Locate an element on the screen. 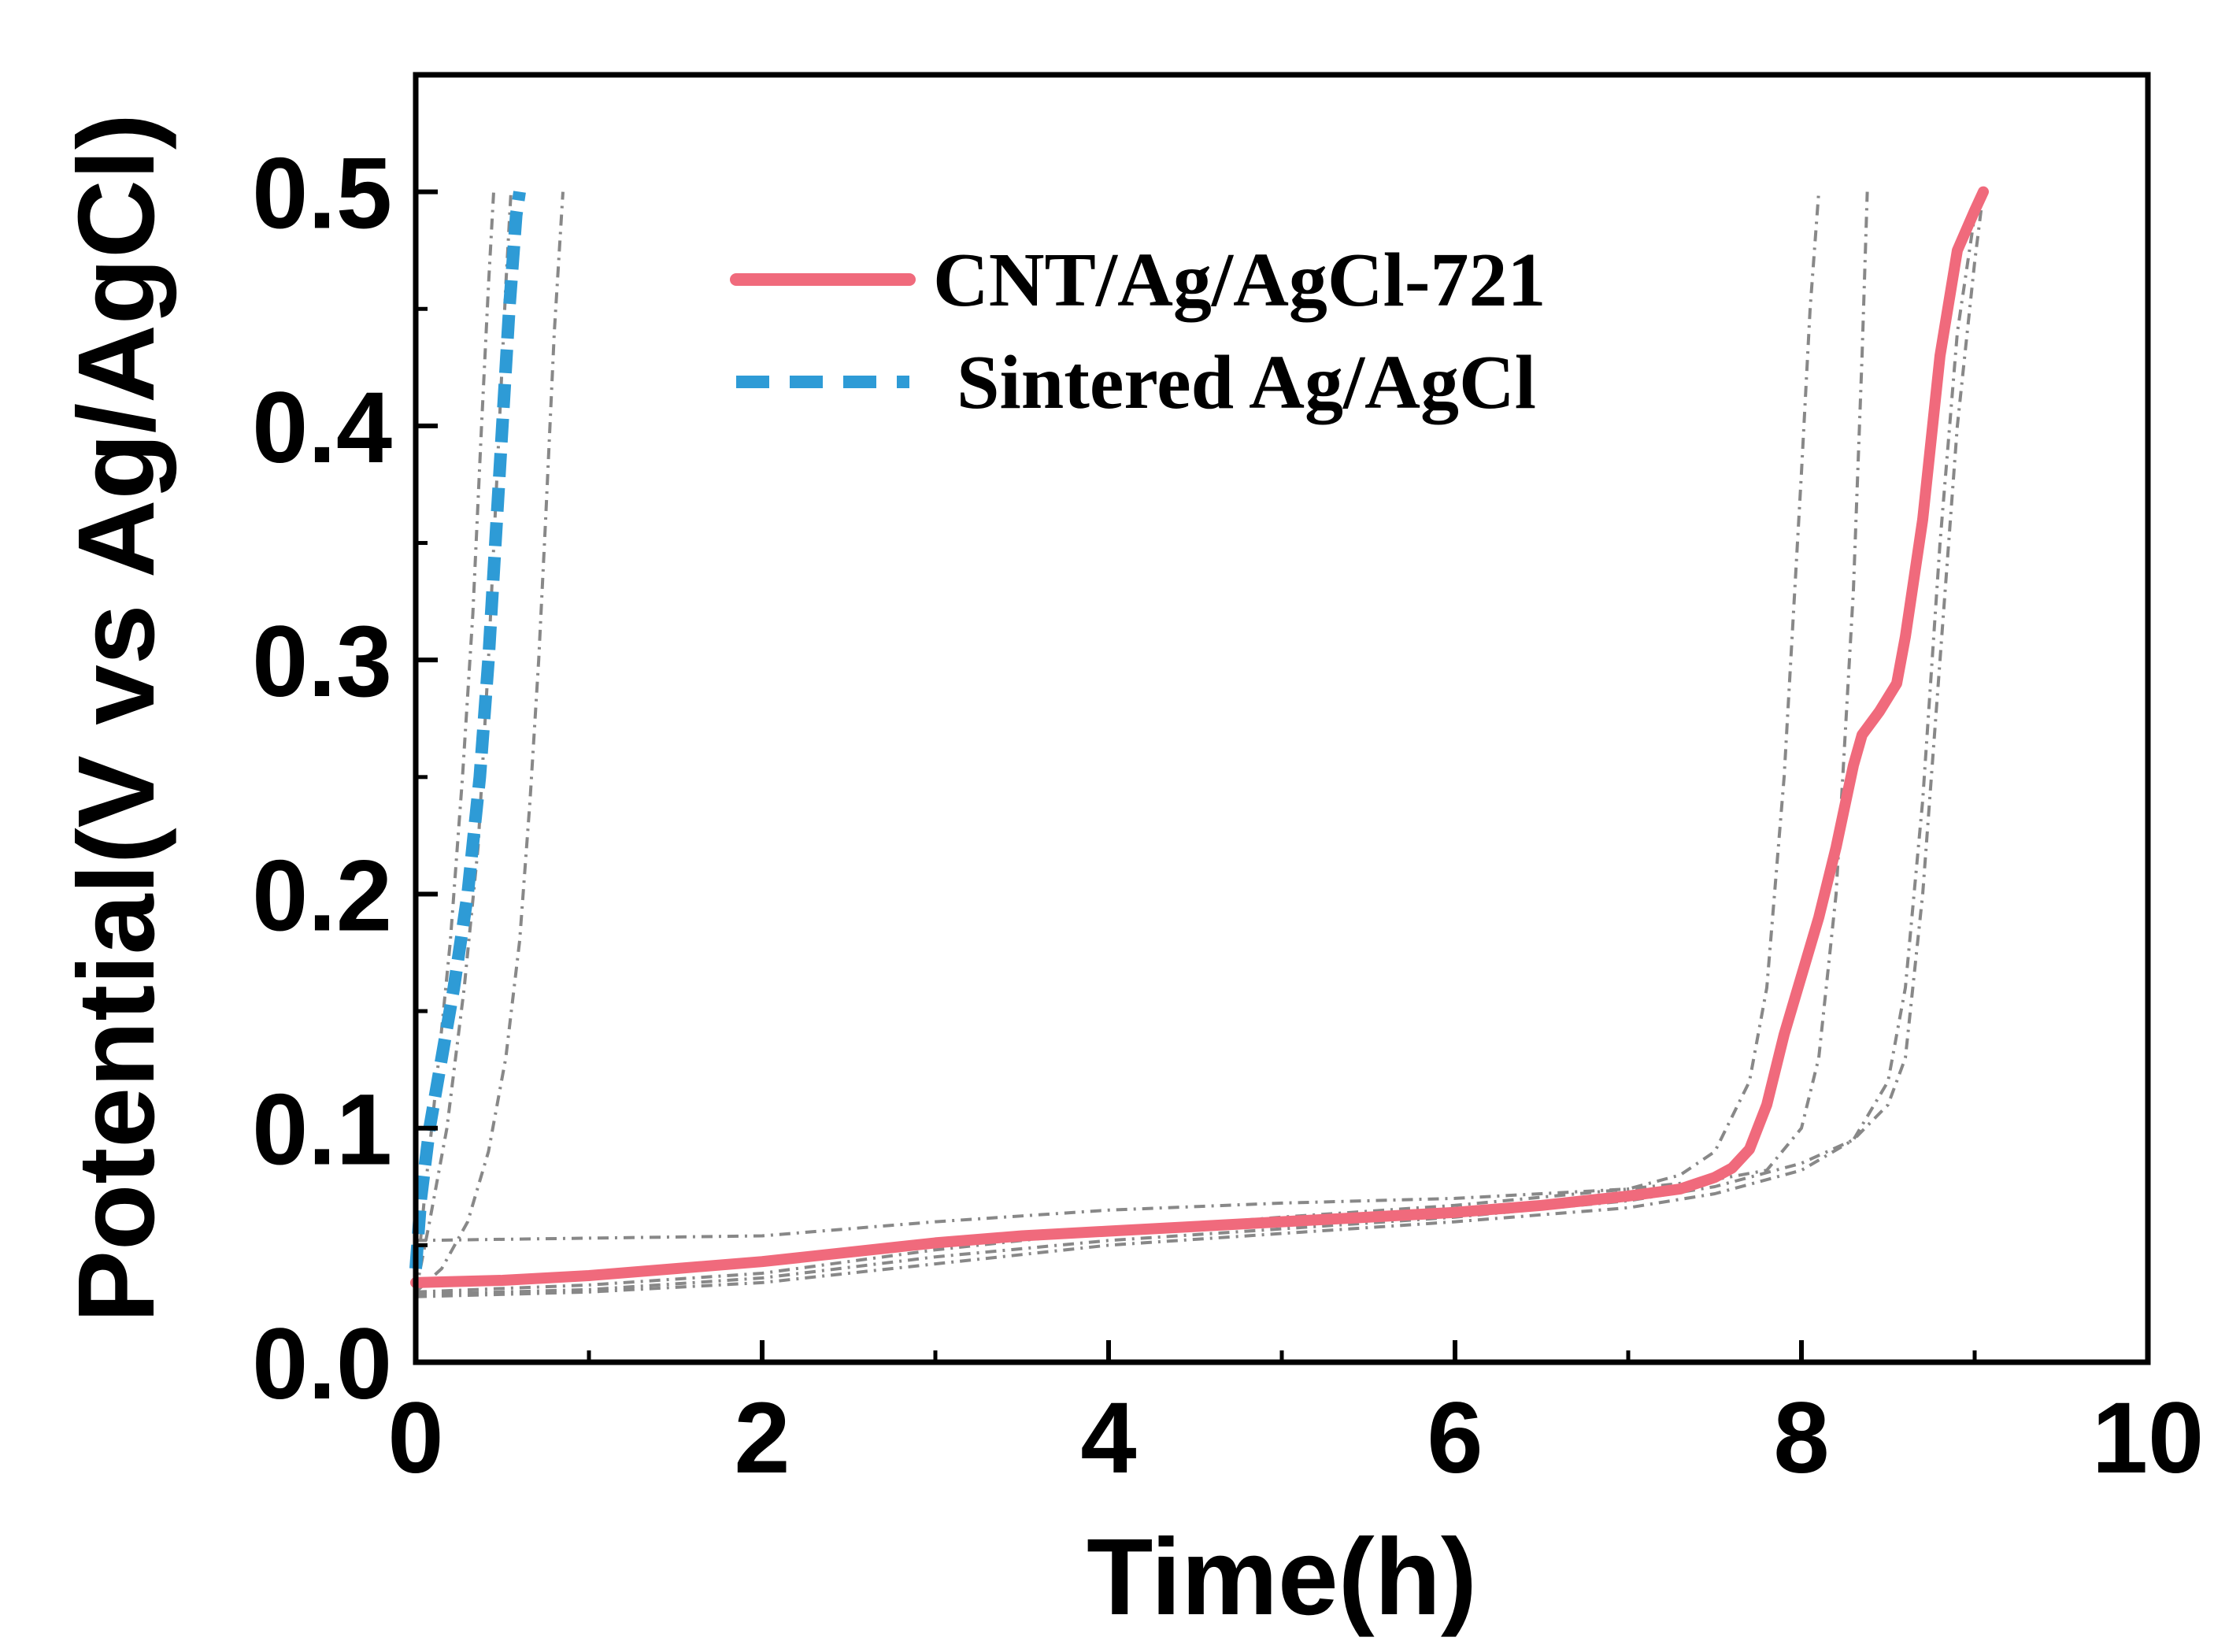  legend-label-sintered: Sintered Ag/AgCl is located at coordinates (1247, 382).